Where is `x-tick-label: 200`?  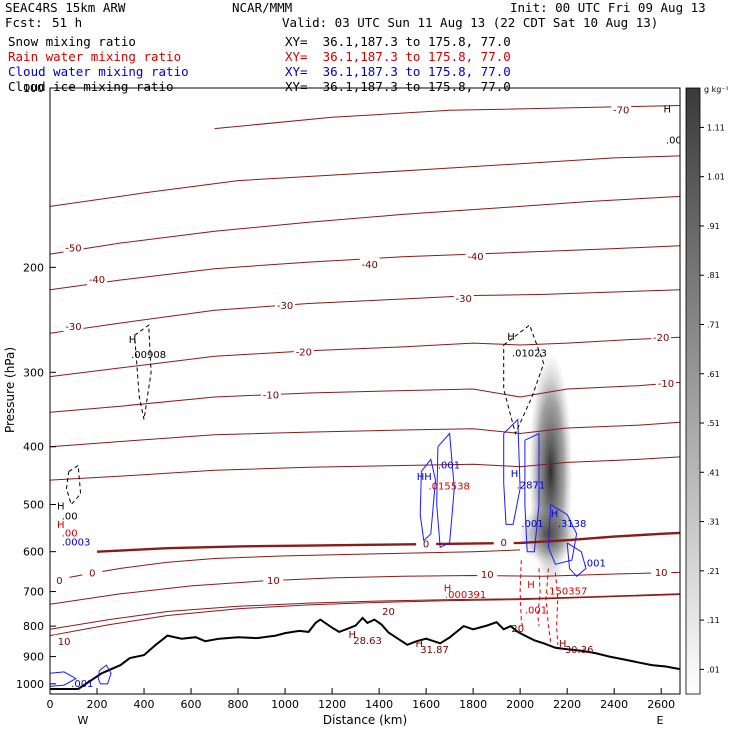
x-tick-label: 200 is located at coordinates (97, 704).